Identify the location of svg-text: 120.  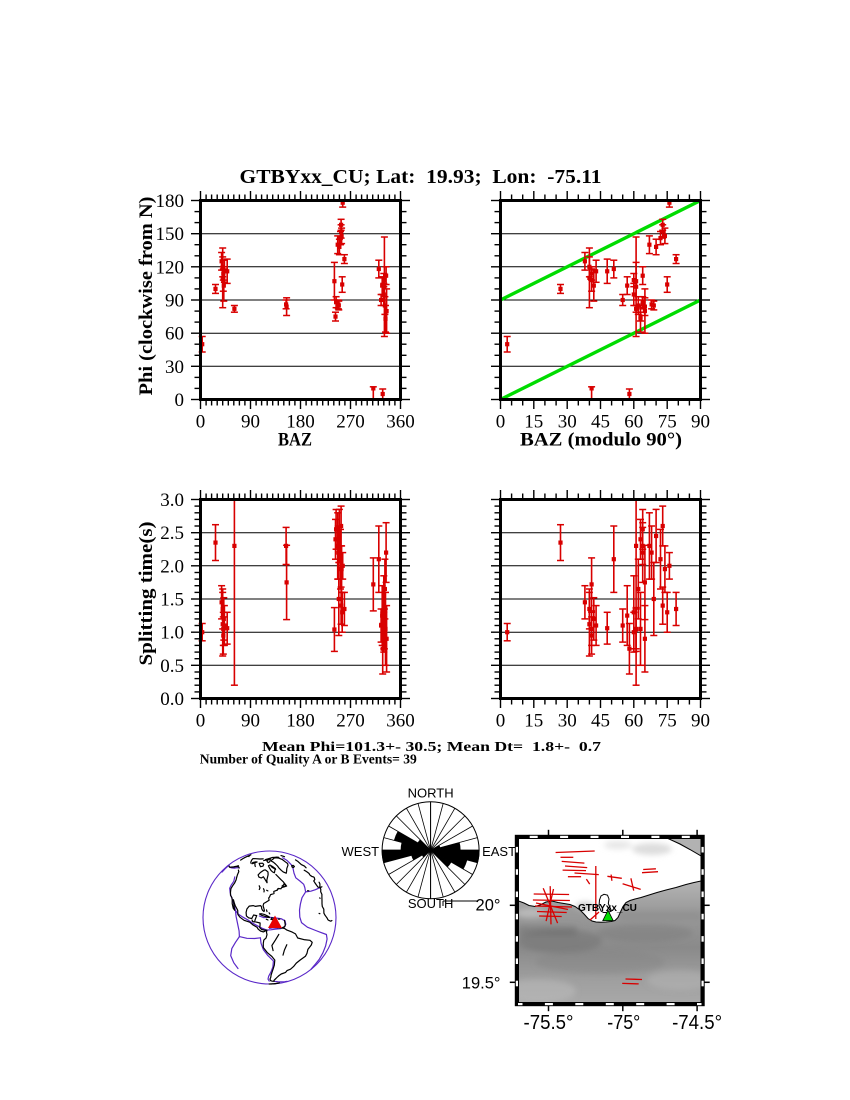
(170, 267).